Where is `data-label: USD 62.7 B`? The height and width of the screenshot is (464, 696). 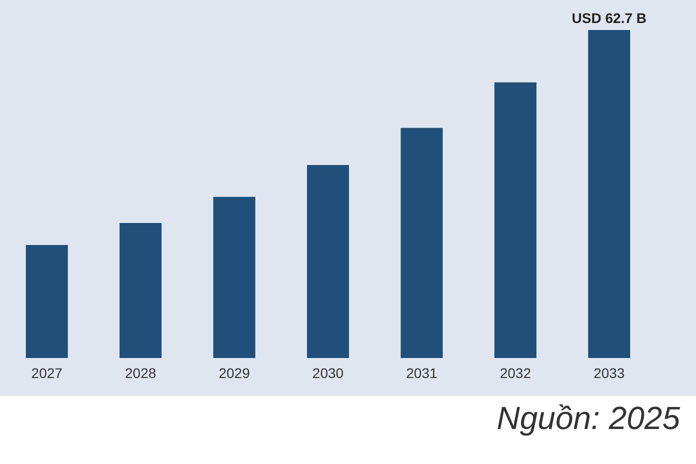 data-label: USD 62.7 B is located at coordinates (609, 18).